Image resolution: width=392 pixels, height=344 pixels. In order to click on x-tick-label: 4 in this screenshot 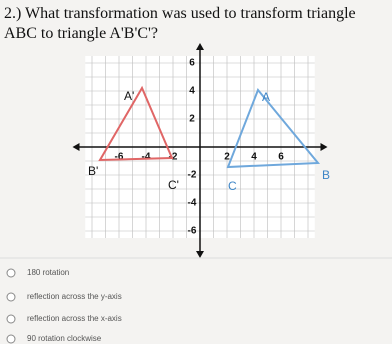, I will do `click(254, 157)`.